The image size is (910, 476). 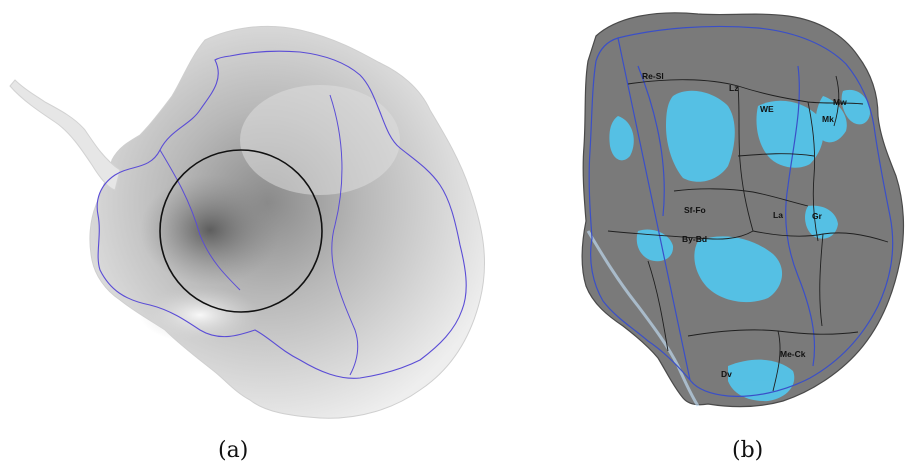 What do you see at coordinates (726, 374) in the screenshot?
I see `region-label-dv: Dv` at bounding box center [726, 374].